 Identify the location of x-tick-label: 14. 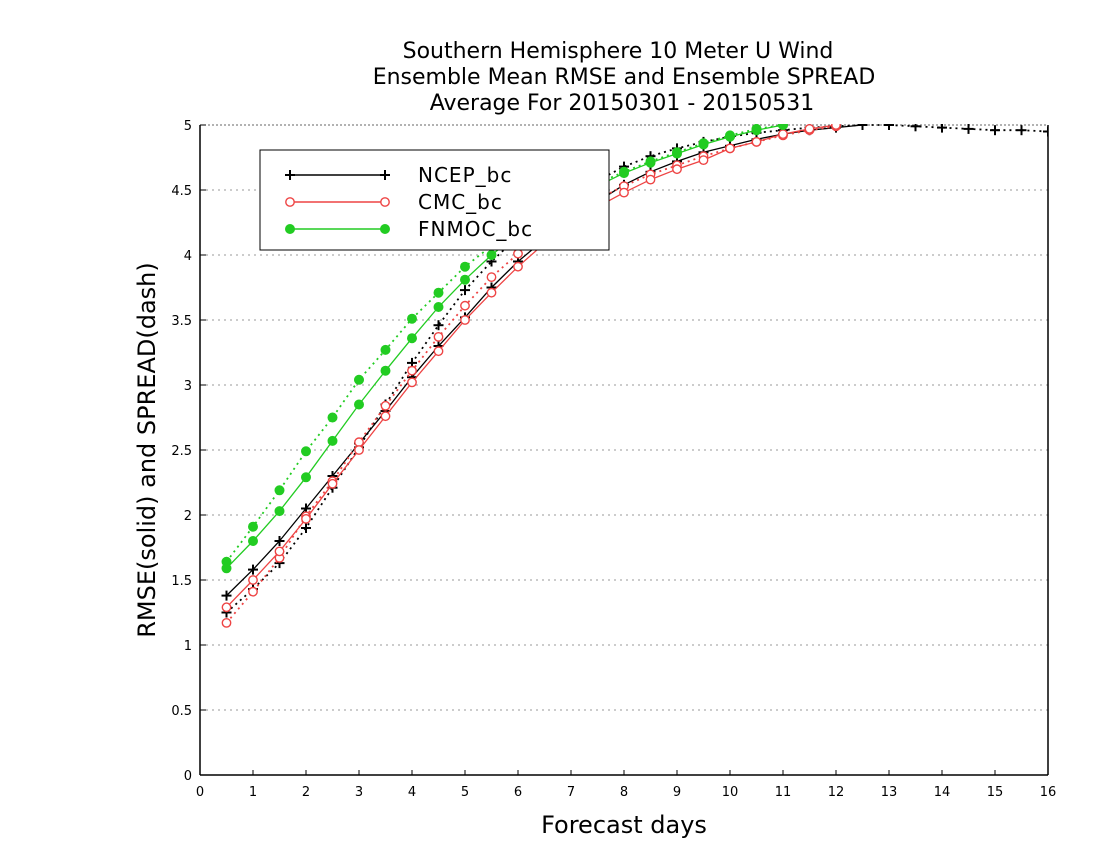
(942, 792).